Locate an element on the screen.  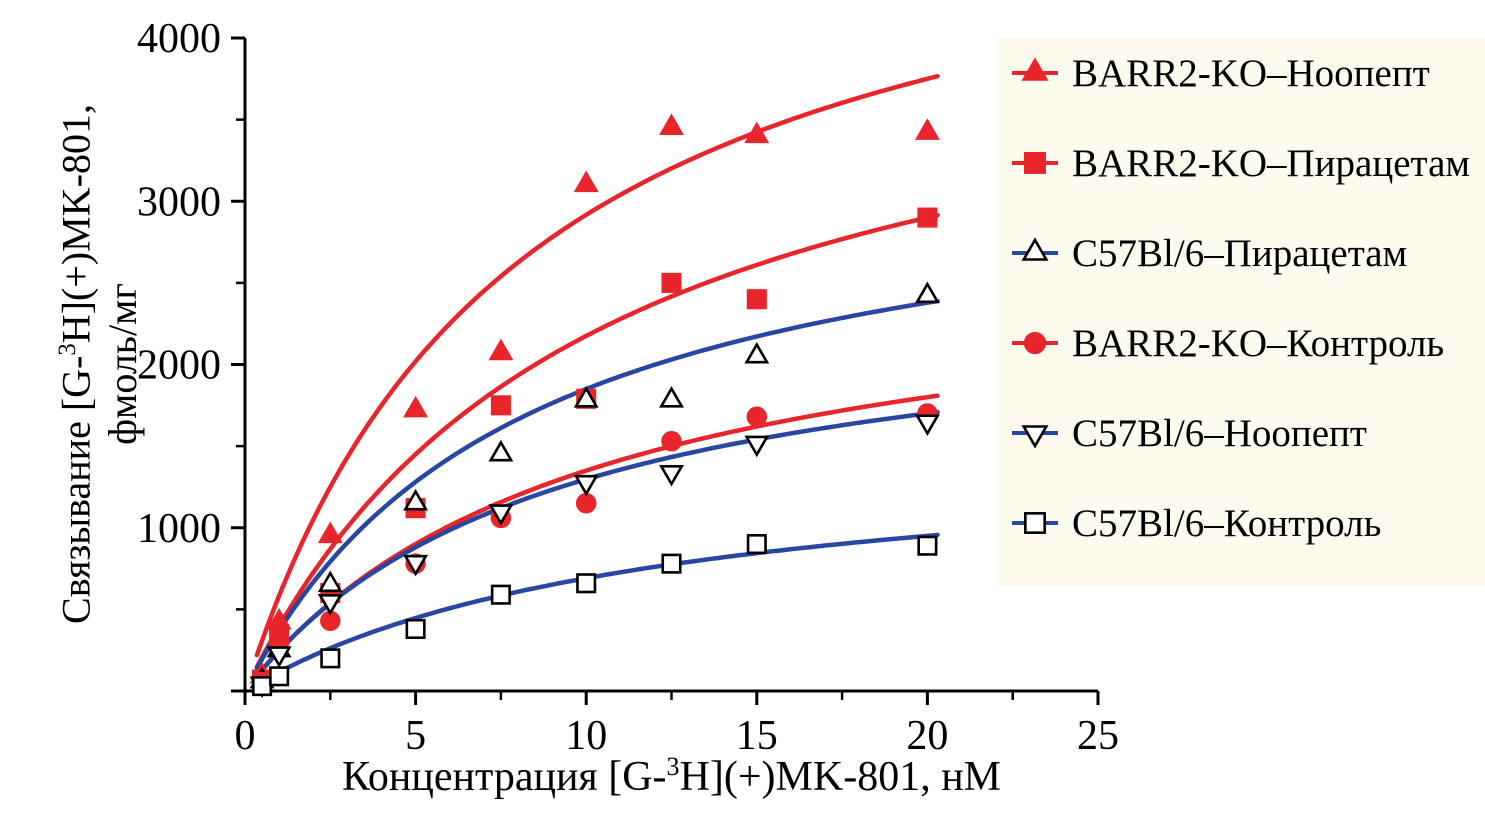
legend-label: BARR2-KO–Пирацетам is located at coordinates (1271, 163).